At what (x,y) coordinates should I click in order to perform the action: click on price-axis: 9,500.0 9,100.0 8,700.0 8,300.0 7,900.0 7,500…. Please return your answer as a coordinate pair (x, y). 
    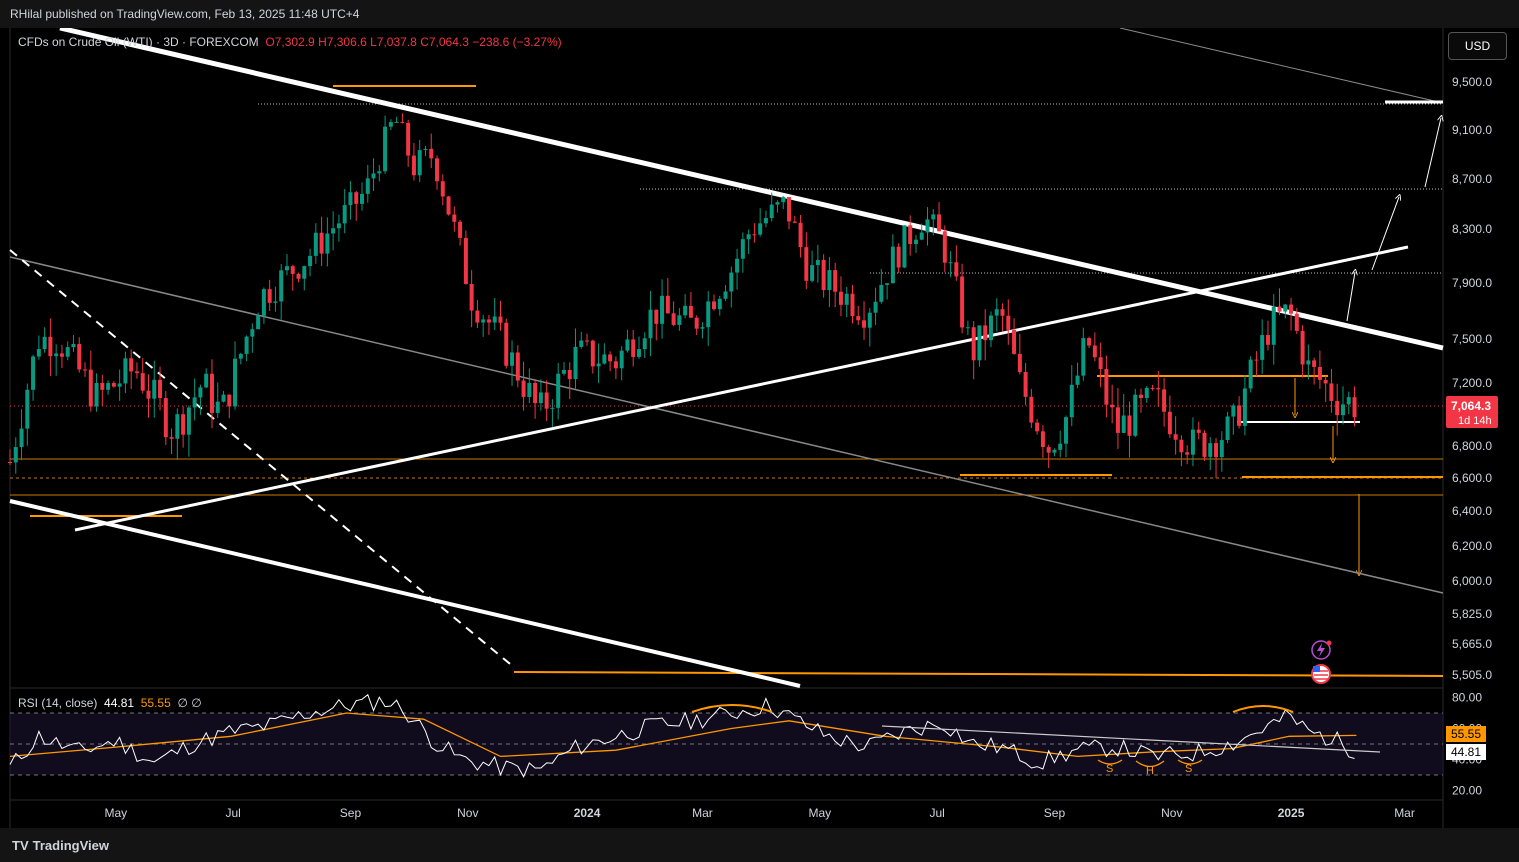
    Looking at the image, I should click on (1472, 378).